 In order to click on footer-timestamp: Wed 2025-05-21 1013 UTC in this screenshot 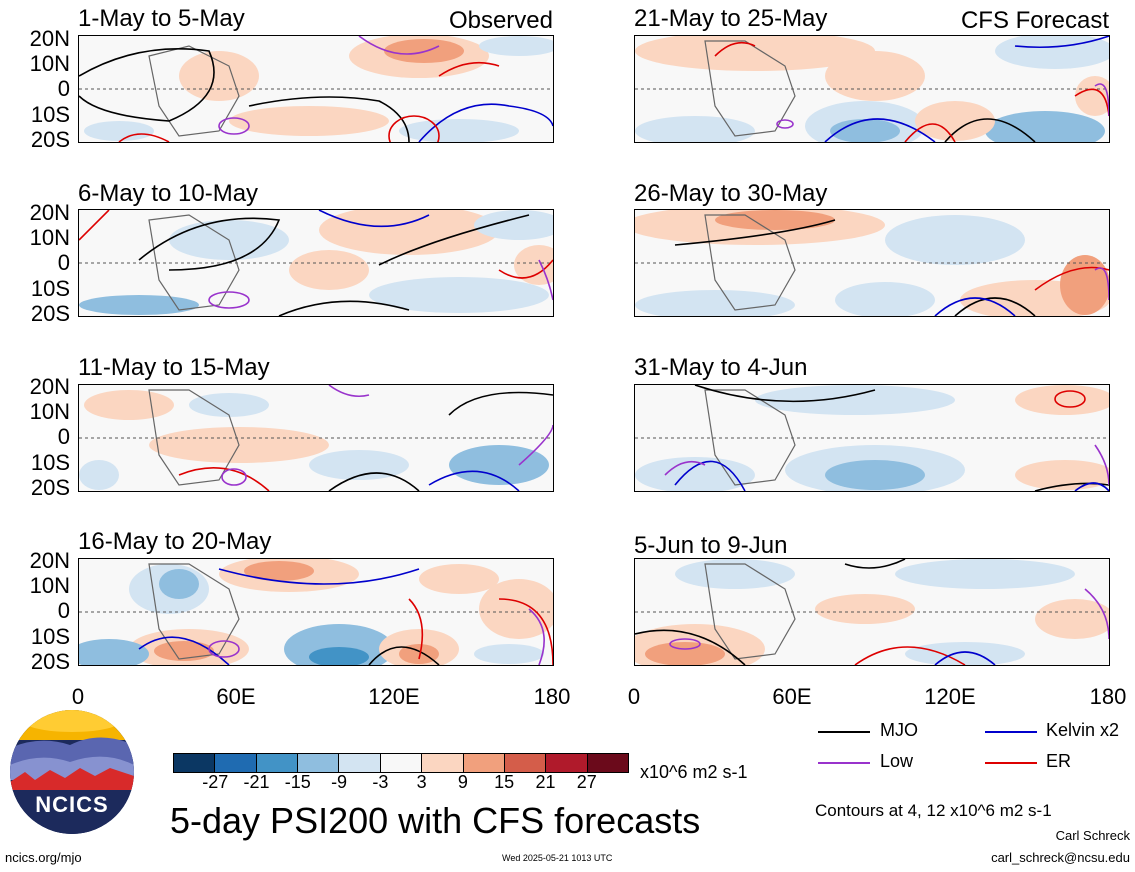, I will do `click(557, 858)`.